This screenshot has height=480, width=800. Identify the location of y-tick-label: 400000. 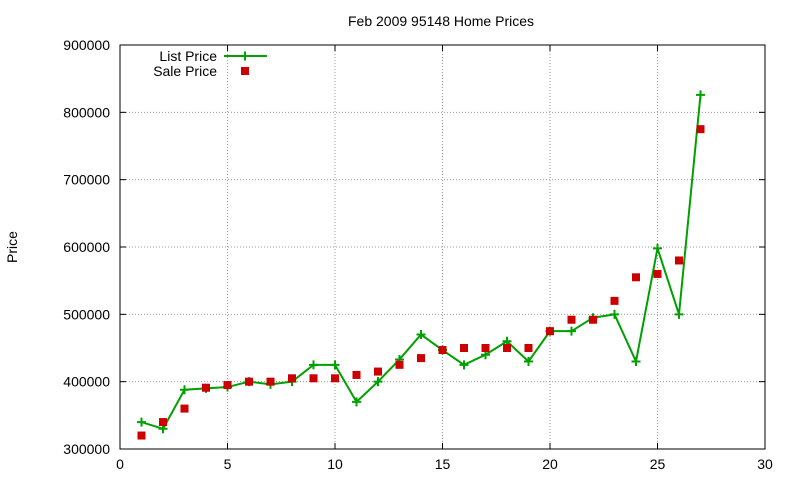
(86, 382).